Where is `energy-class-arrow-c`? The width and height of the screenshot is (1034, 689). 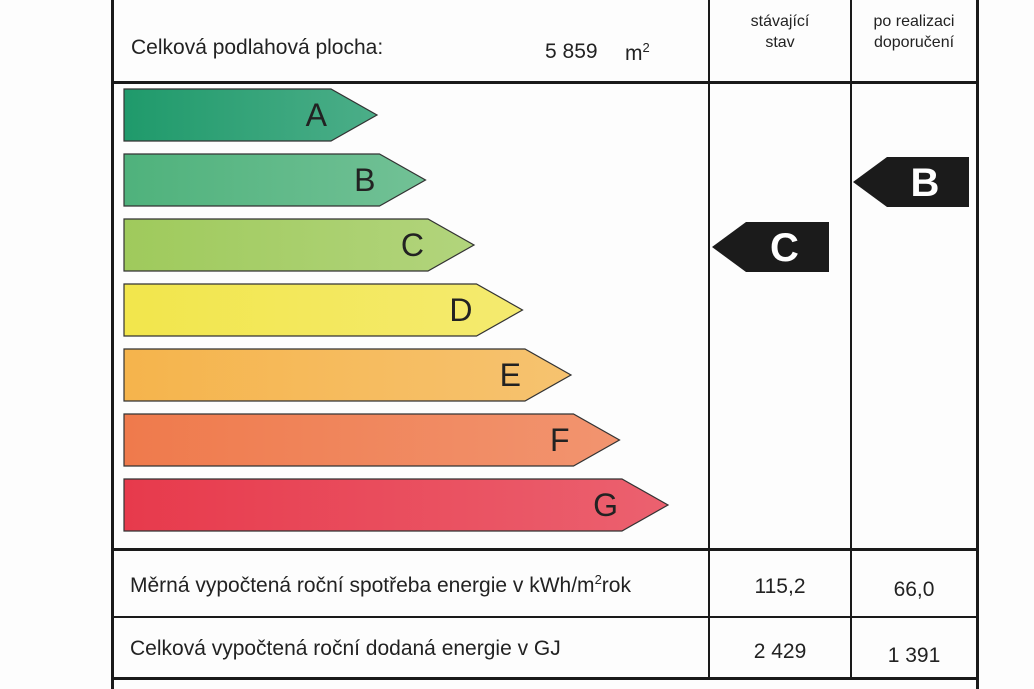
energy-class-arrow-c is located at coordinates (299, 245).